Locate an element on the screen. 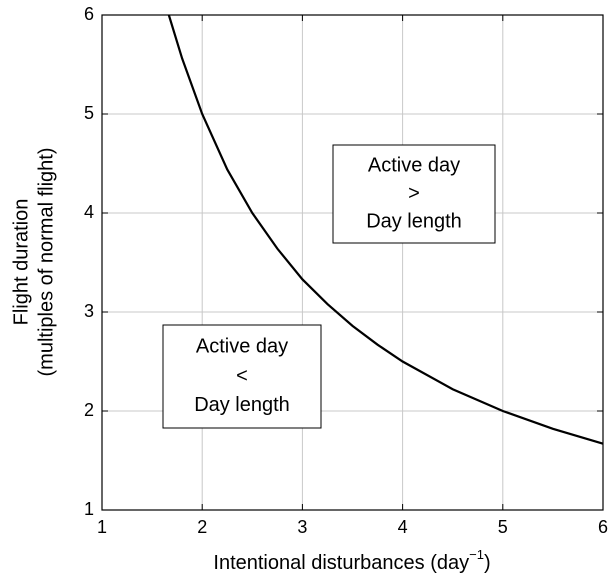  y-tick-label: 3 is located at coordinates (89, 311).